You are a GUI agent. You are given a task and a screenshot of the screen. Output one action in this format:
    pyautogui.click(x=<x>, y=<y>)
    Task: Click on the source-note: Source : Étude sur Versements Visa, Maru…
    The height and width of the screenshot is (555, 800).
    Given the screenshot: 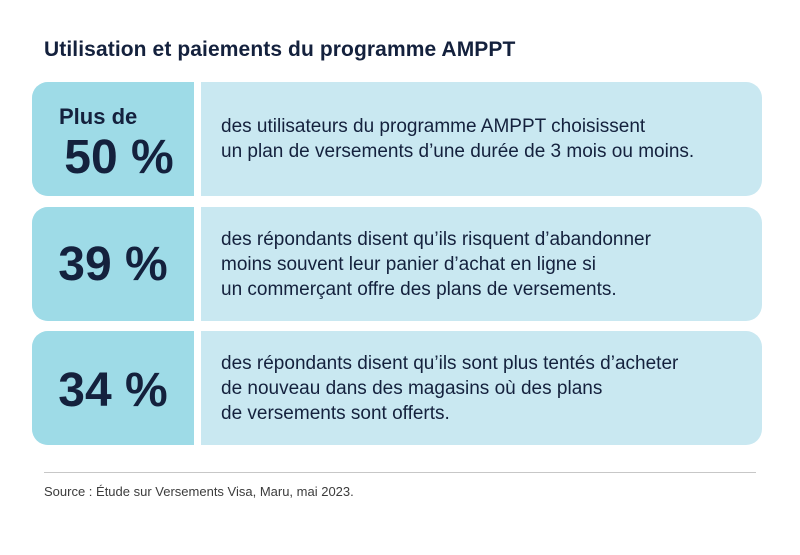 What is the action you would take?
    pyautogui.click(x=199, y=491)
    